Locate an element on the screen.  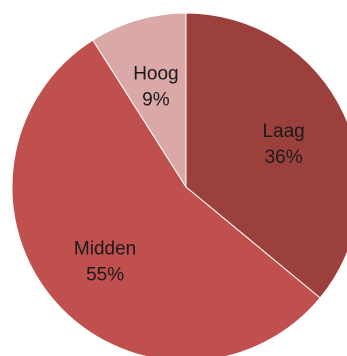
slice-category-label: Midden is located at coordinates (105, 248).